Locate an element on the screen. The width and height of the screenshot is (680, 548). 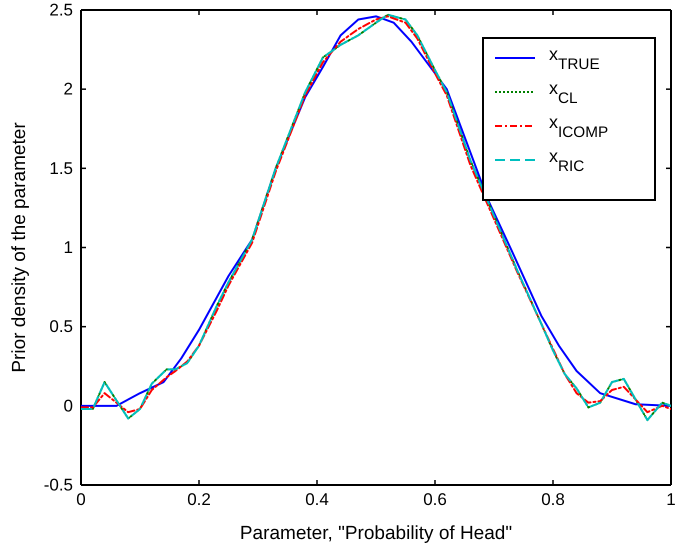
legend-label: x$_{ICOMP}$ is located at coordinates (578, 126).